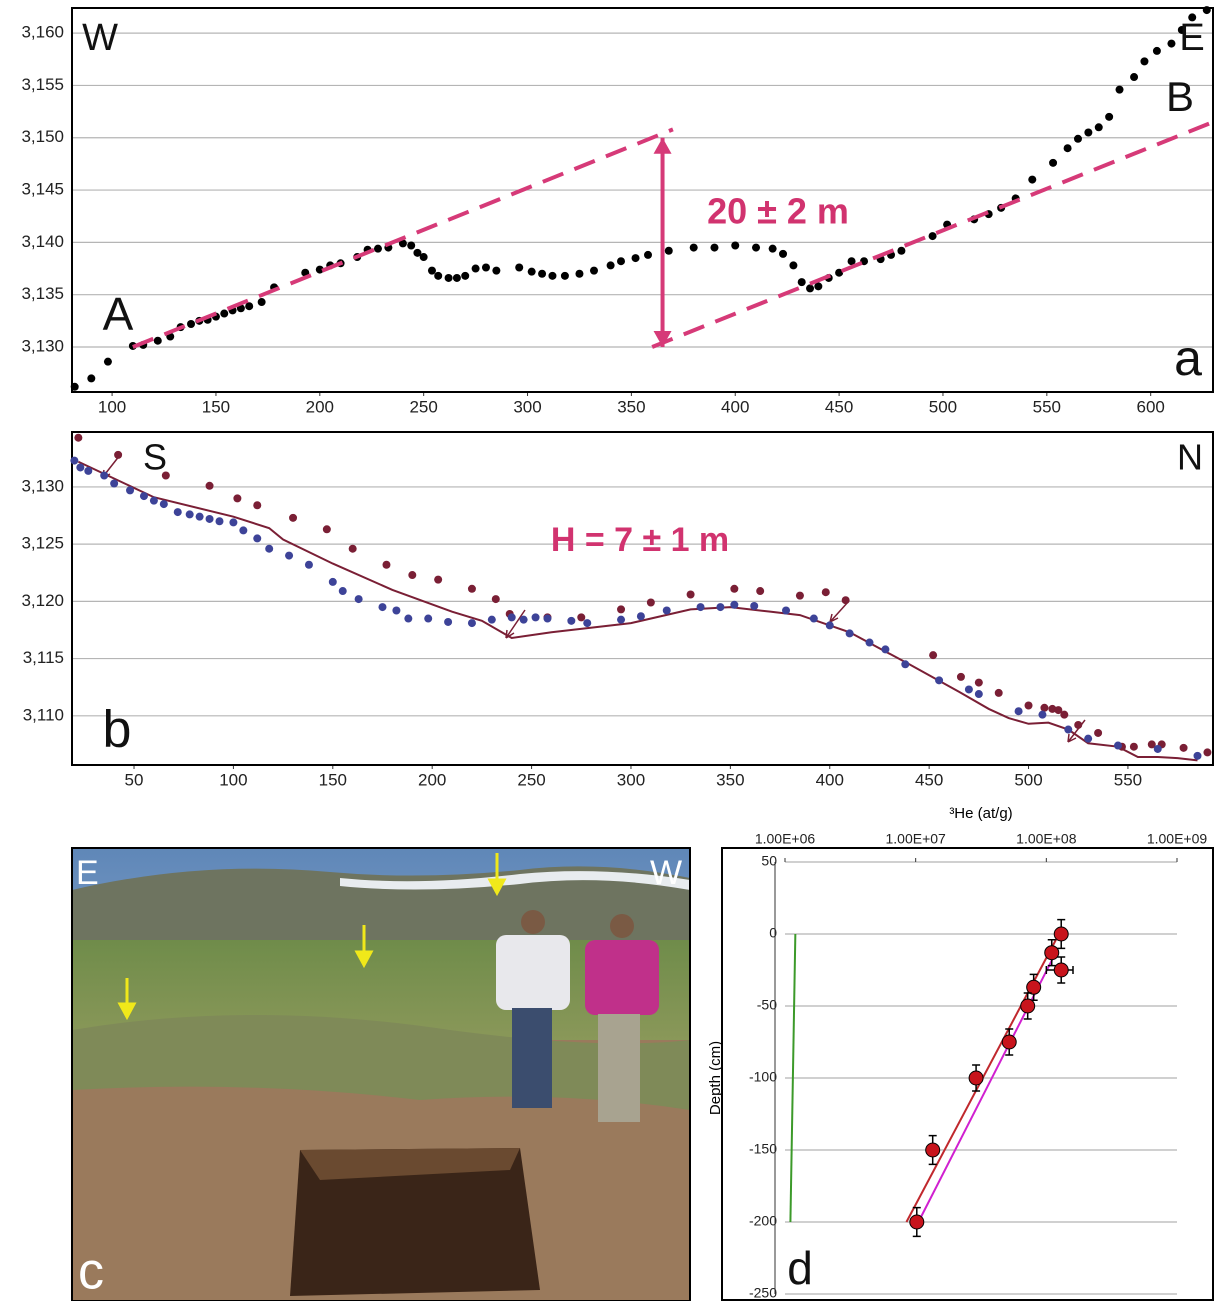 The width and height of the screenshot is (1219, 1301). Describe the element at coordinates (42, 32) in the screenshot. I see `y-tick-label: 3,160` at that location.